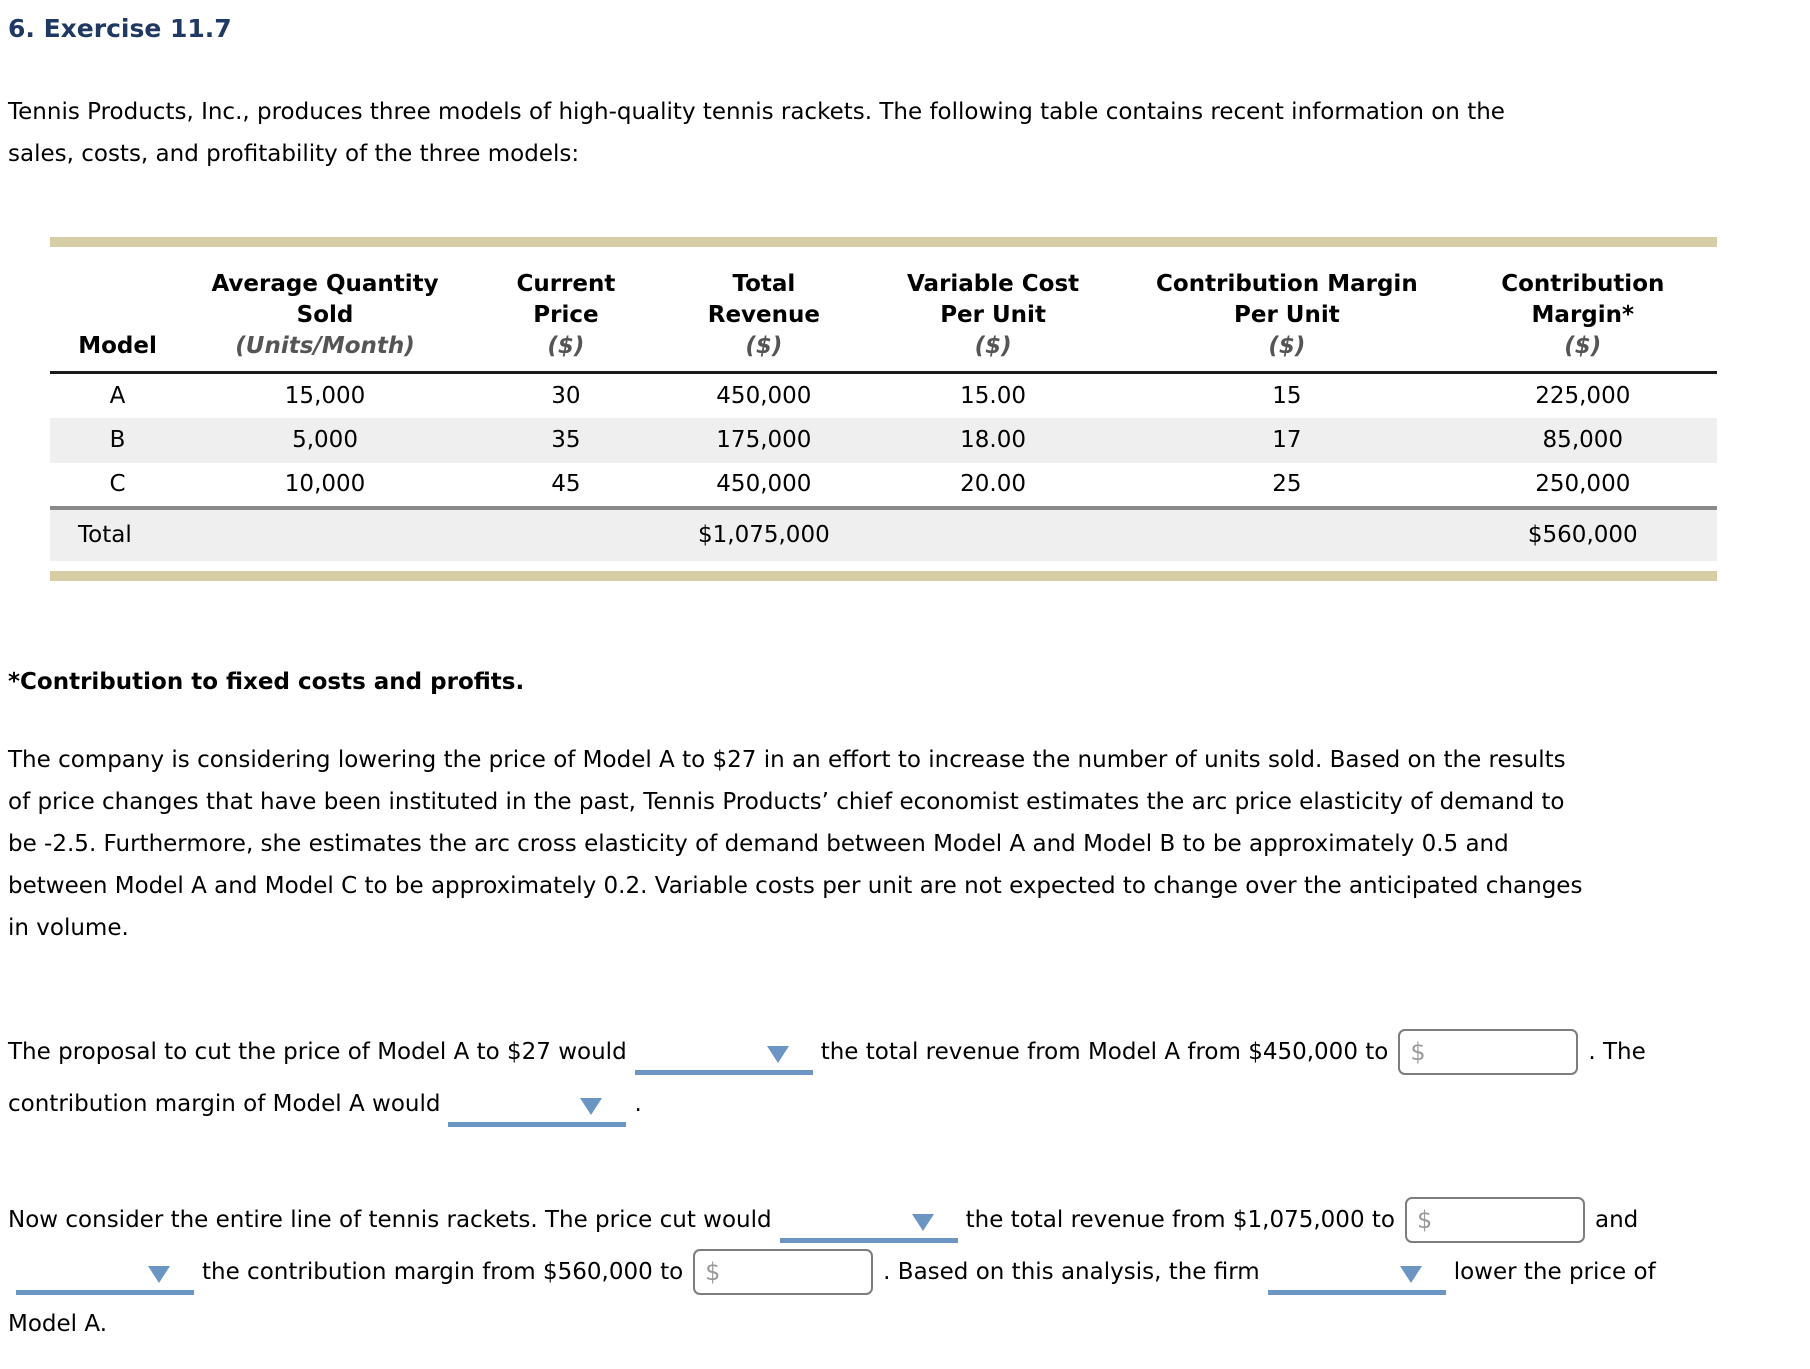 The width and height of the screenshot is (1810, 1369). I want to click on cell-c-cm-total: 250,000, so click(1583, 484).